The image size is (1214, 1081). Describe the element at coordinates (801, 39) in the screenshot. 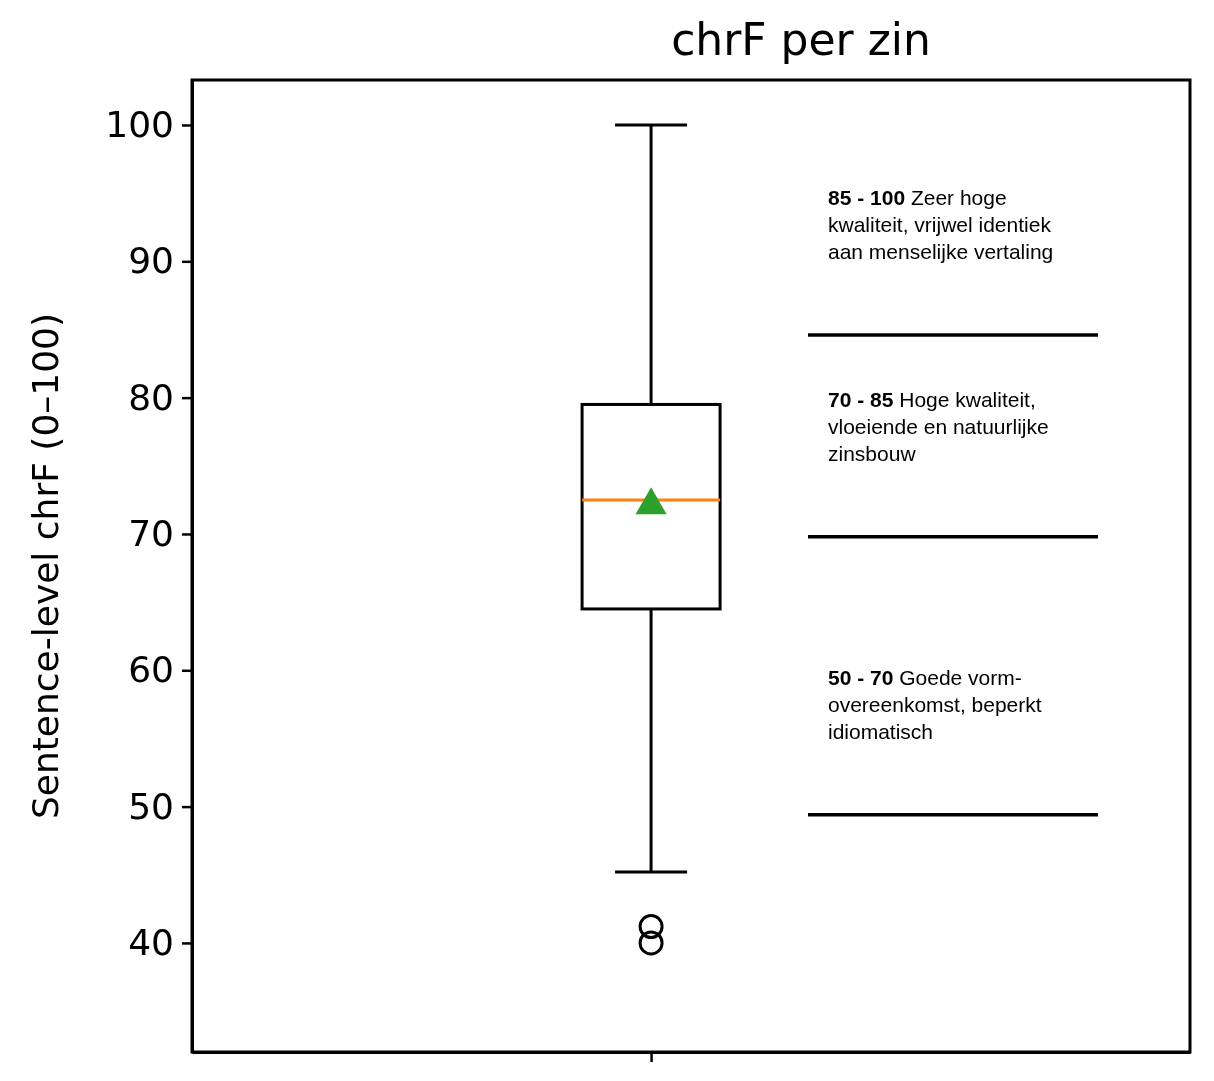

I see `chart-title: chrF per zin` at that location.